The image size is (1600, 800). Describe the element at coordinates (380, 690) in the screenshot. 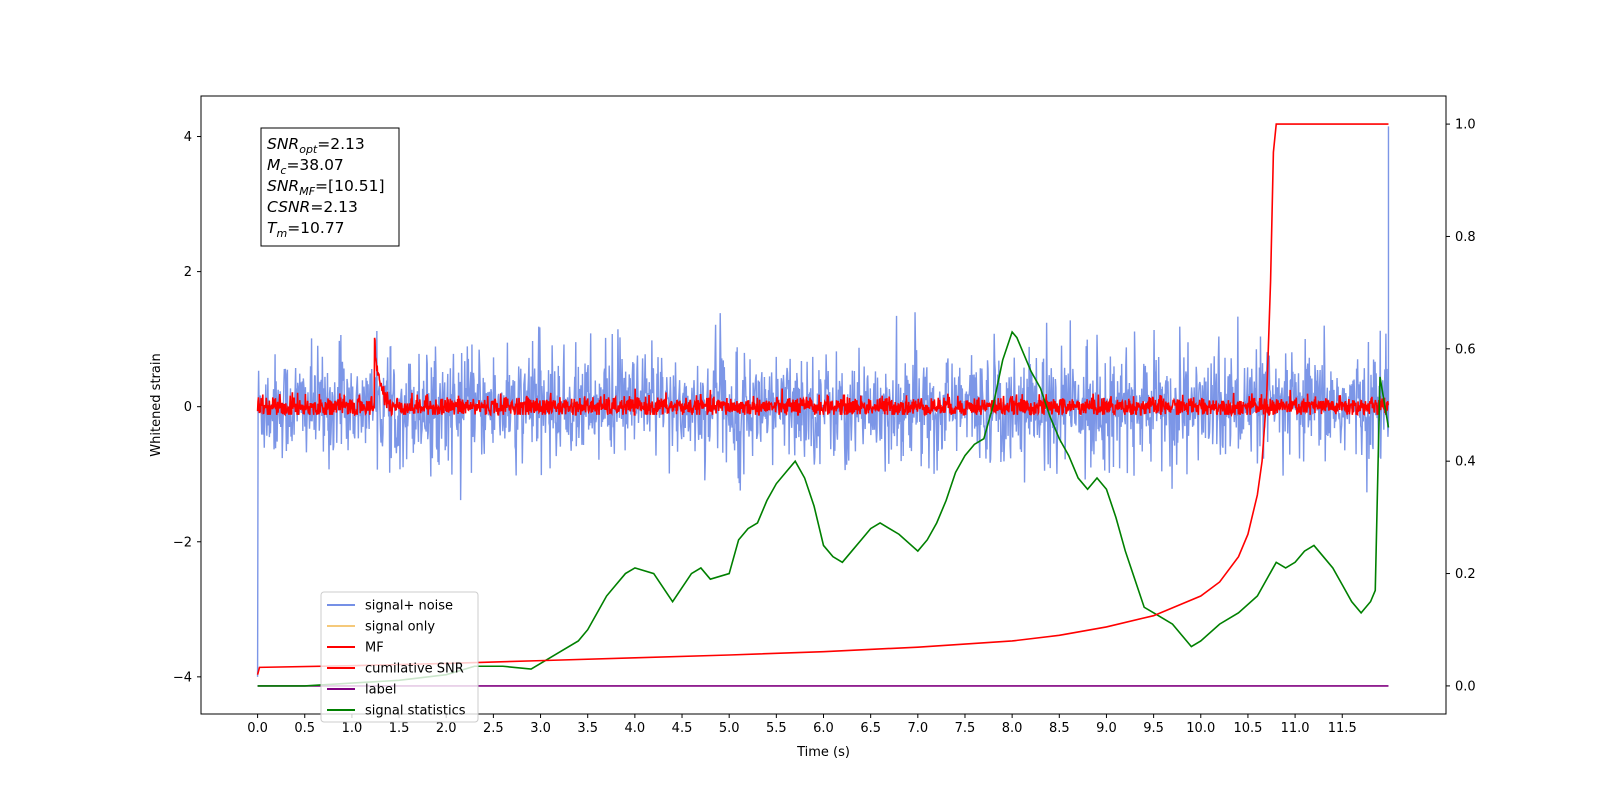

I see `legend-label: label` at that location.